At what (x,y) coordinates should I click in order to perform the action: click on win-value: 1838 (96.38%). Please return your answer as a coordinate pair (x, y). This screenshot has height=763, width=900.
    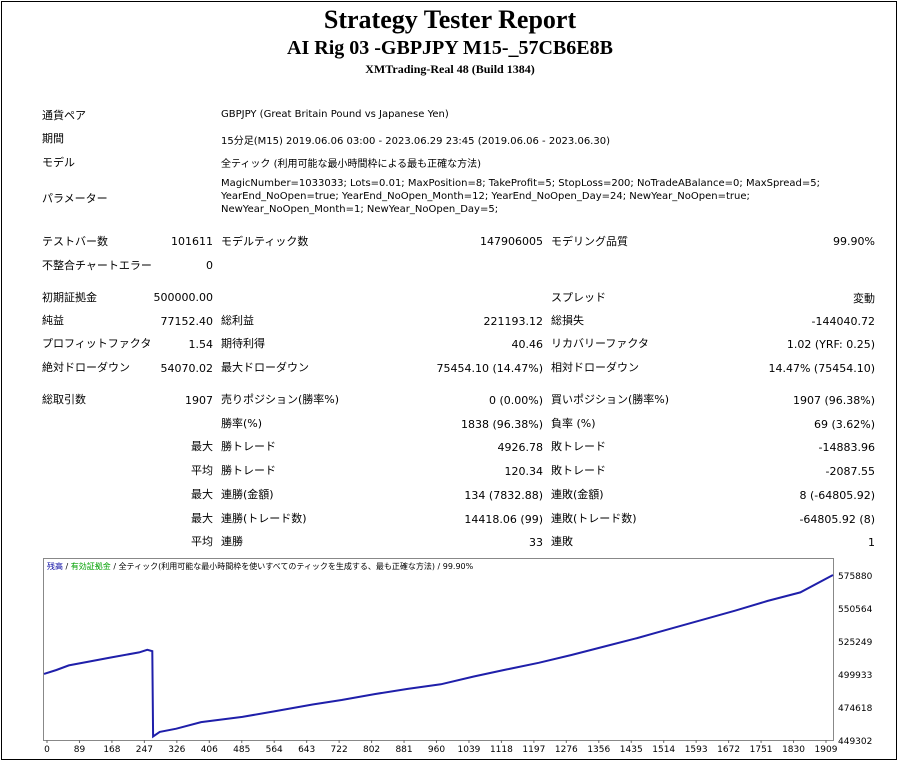
    Looking at the image, I should click on (501, 424).